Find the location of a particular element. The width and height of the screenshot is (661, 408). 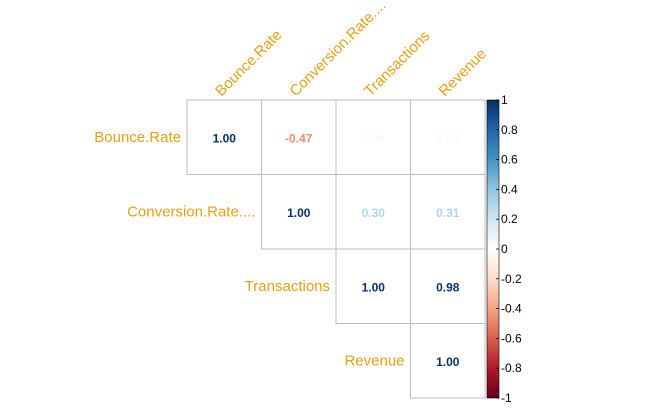

colorbar: 1 0.8 0.6 0.4 0.2 0 -0.2 -0.4 -0.6 -0.8 -1 is located at coordinates (504, 249).